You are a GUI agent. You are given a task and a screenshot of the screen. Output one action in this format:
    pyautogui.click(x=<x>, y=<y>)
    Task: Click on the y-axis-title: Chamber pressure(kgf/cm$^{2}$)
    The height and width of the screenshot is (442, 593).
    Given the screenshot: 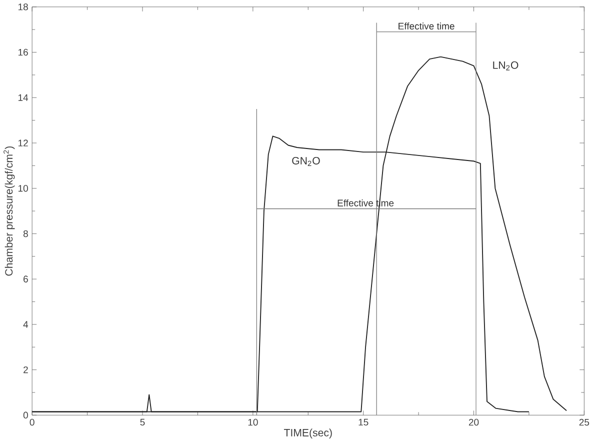 What is the action you would take?
    pyautogui.click(x=9, y=211)
    